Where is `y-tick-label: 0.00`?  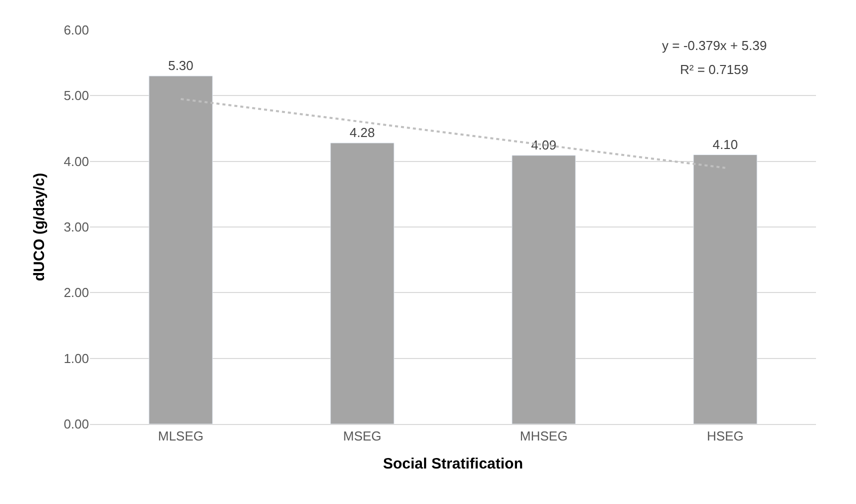 y-tick-label: 0.00 is located at coordinates (76, 424).